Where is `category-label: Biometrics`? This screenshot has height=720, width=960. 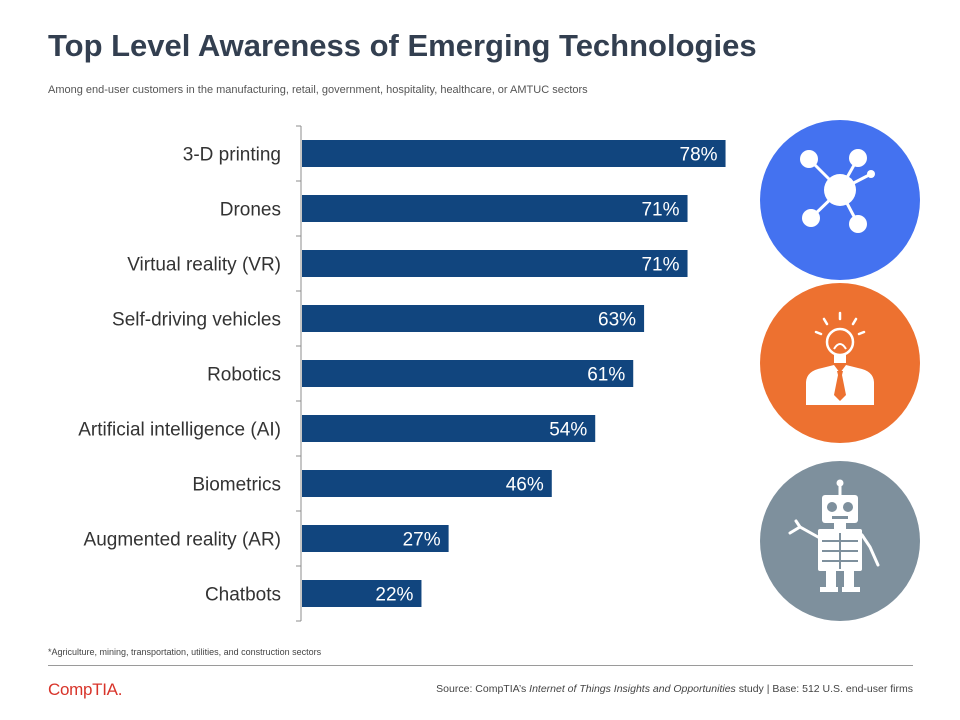
category-label: Biometrics is located at coordinates (236, 485).